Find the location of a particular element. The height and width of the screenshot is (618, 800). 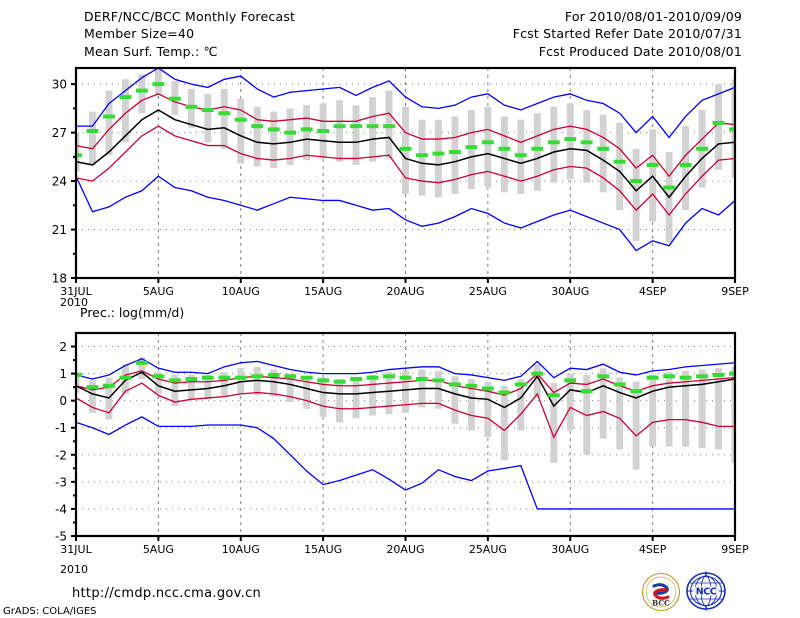

grads-credit: GrADS: COLA/IGES is located at coordinates (50, 611).